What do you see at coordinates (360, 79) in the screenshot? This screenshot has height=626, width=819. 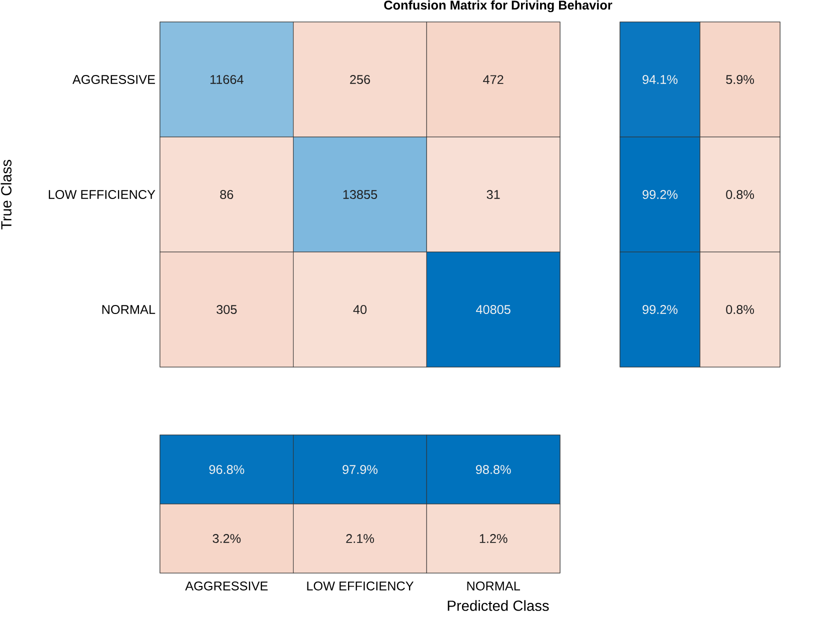 I see `data-label: 256` at bounding box center [360, 79].